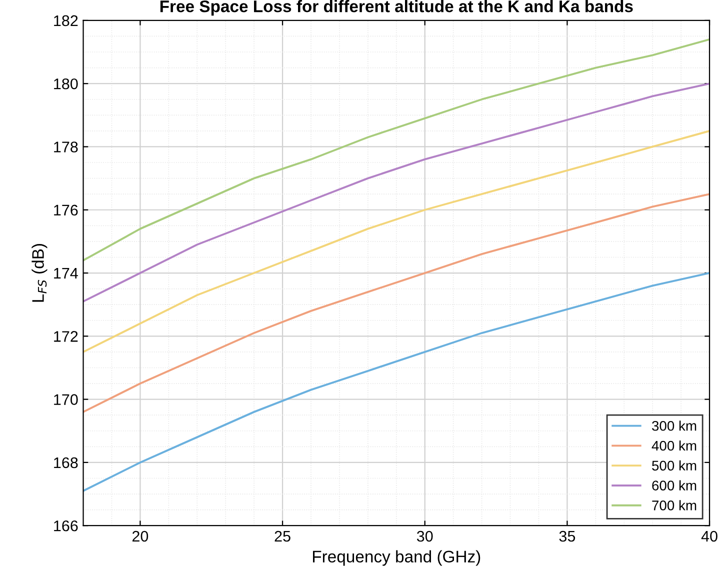  I want to click on chart-title: Free Space Loss for different altitude at the K and Ka bands, so click(396, 8).